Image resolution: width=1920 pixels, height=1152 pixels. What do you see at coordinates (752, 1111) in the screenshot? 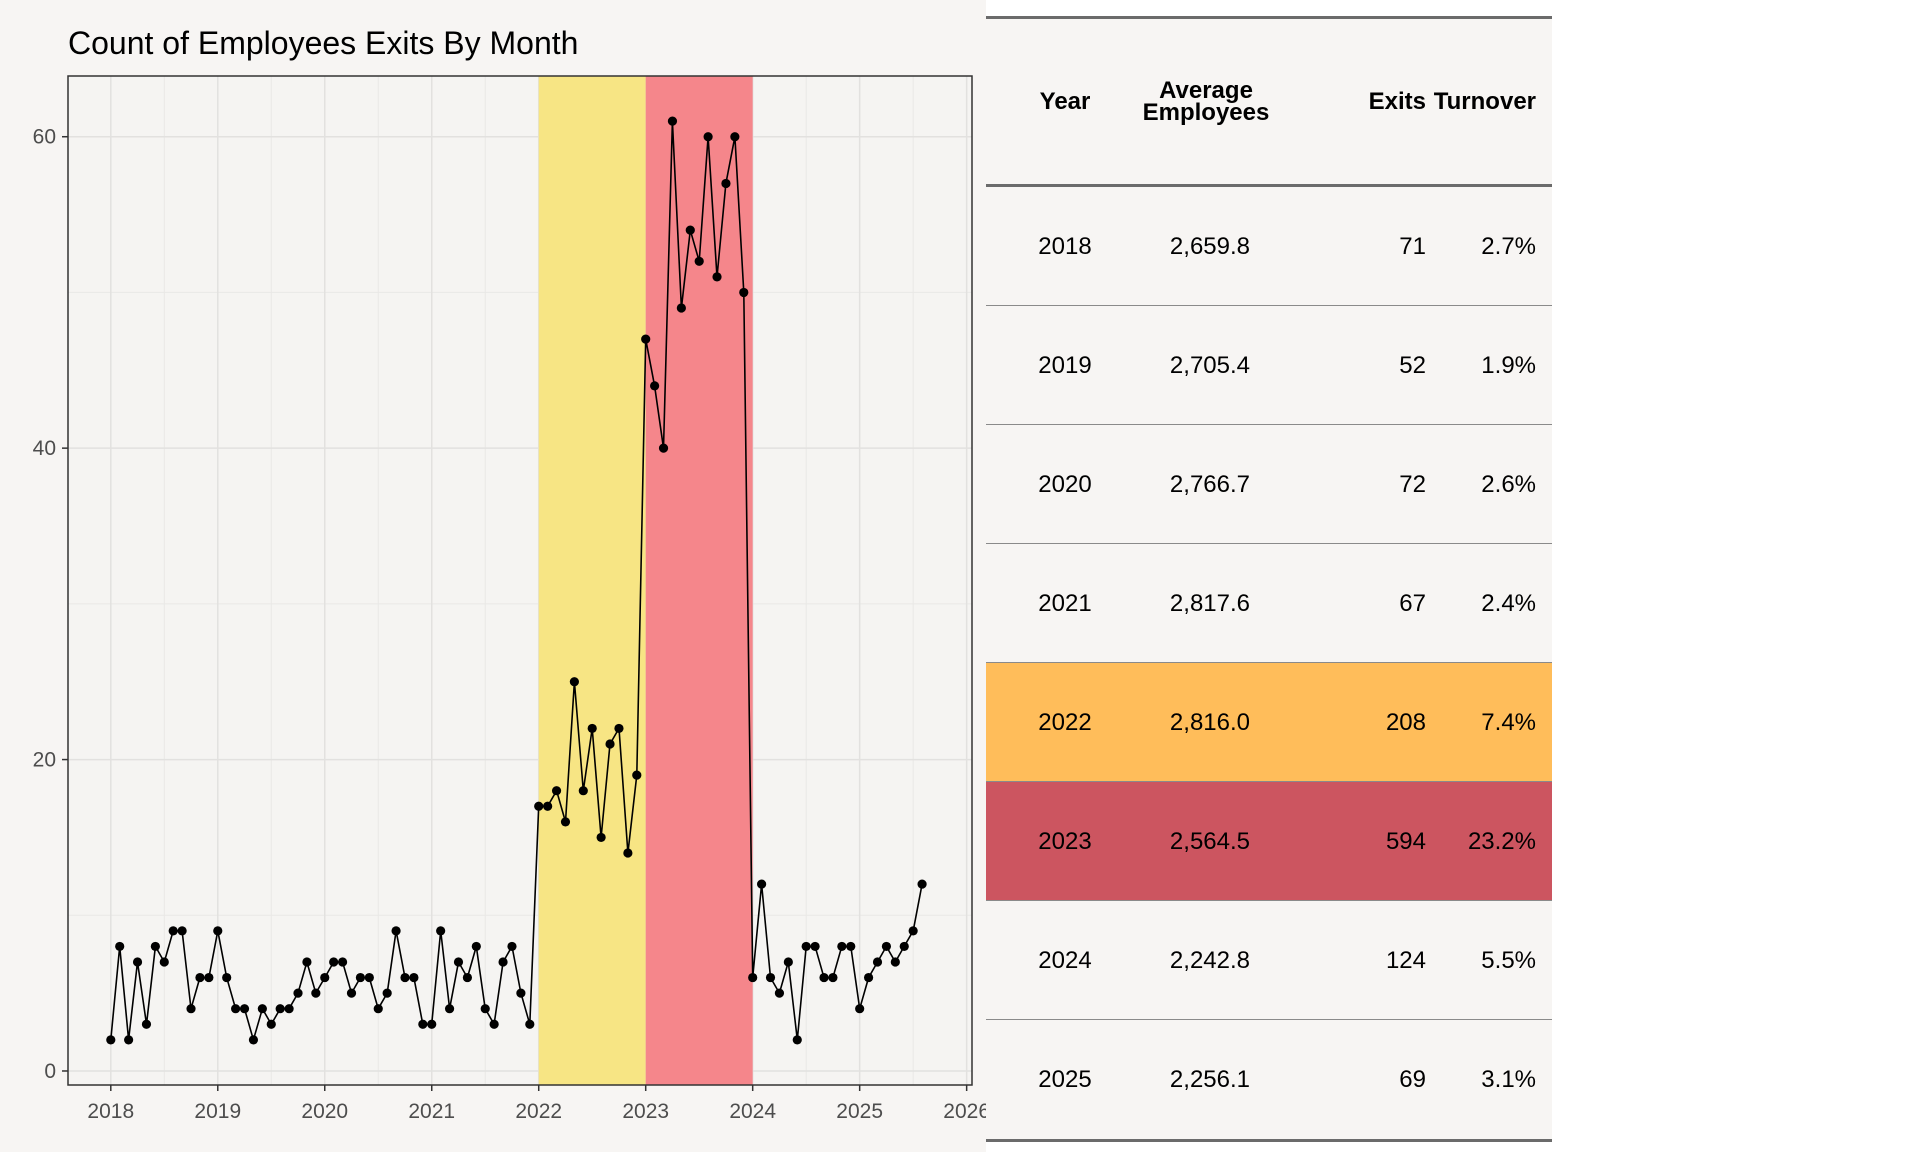
I see `x-tick-label: 2024` at bounding box center [752, 1111].